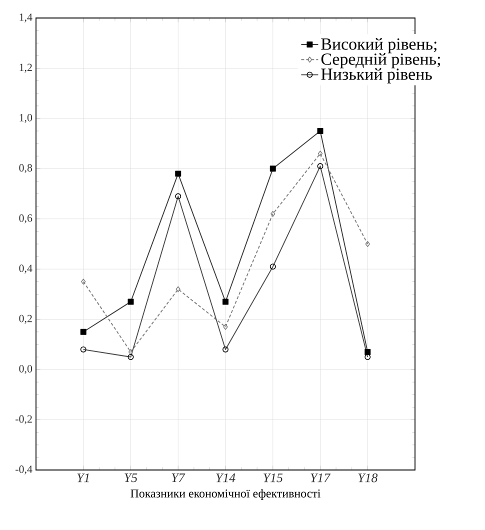 This screenshot has height=530, width=485. What do you see at coordinates (320, 478) in the screenshot?
I see `x-tick-label: Y17` at bounding box center [320, 478].